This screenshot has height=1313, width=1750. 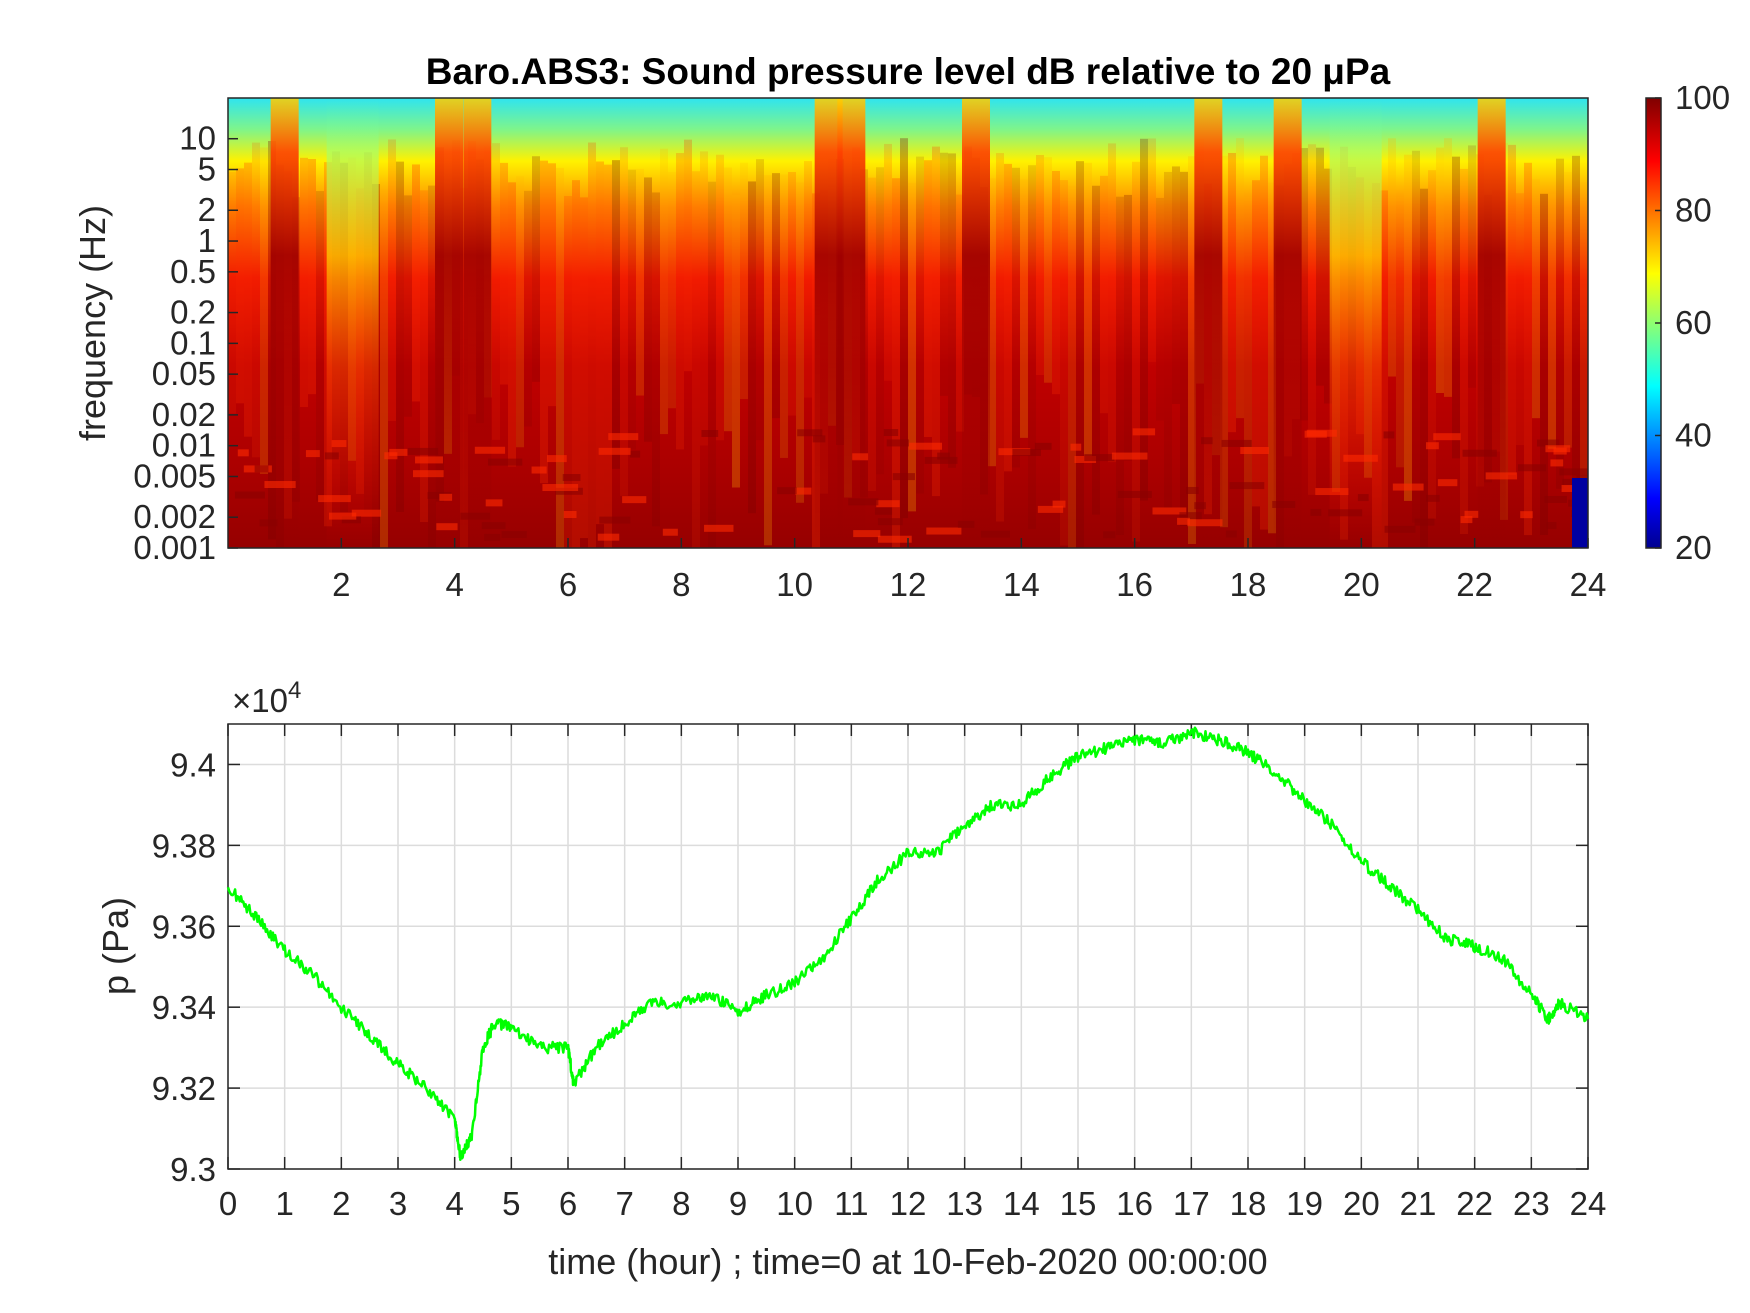 What do you see at coordinates (1588, 584) in the screenshot?
I see `spectrogram-x-tick-label: 24` at bounding box center [1588, 584].